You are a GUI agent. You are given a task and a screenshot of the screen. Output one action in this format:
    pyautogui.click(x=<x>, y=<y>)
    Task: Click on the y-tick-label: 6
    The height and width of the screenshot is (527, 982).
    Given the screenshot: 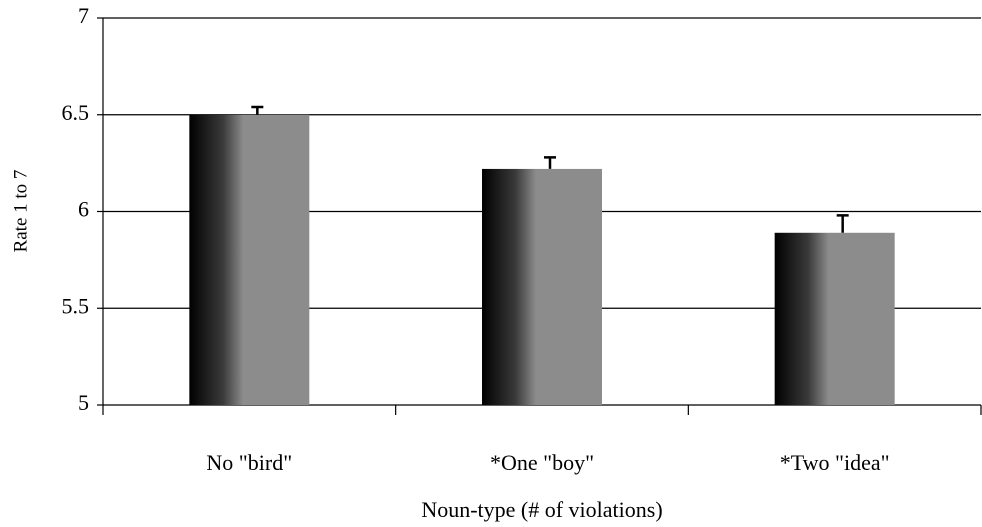 What is the action you would take?
    pyautogui.click(x=83, y=209)
    